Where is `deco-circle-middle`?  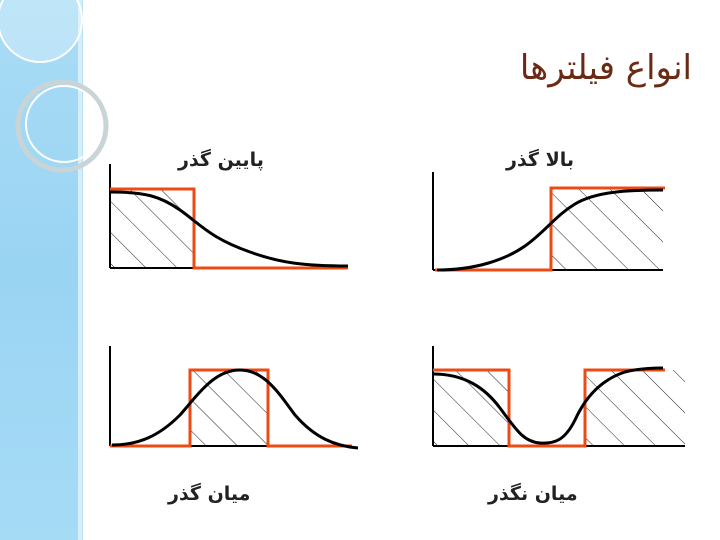
deco-circle-middle is located at coordinates (62, 126).